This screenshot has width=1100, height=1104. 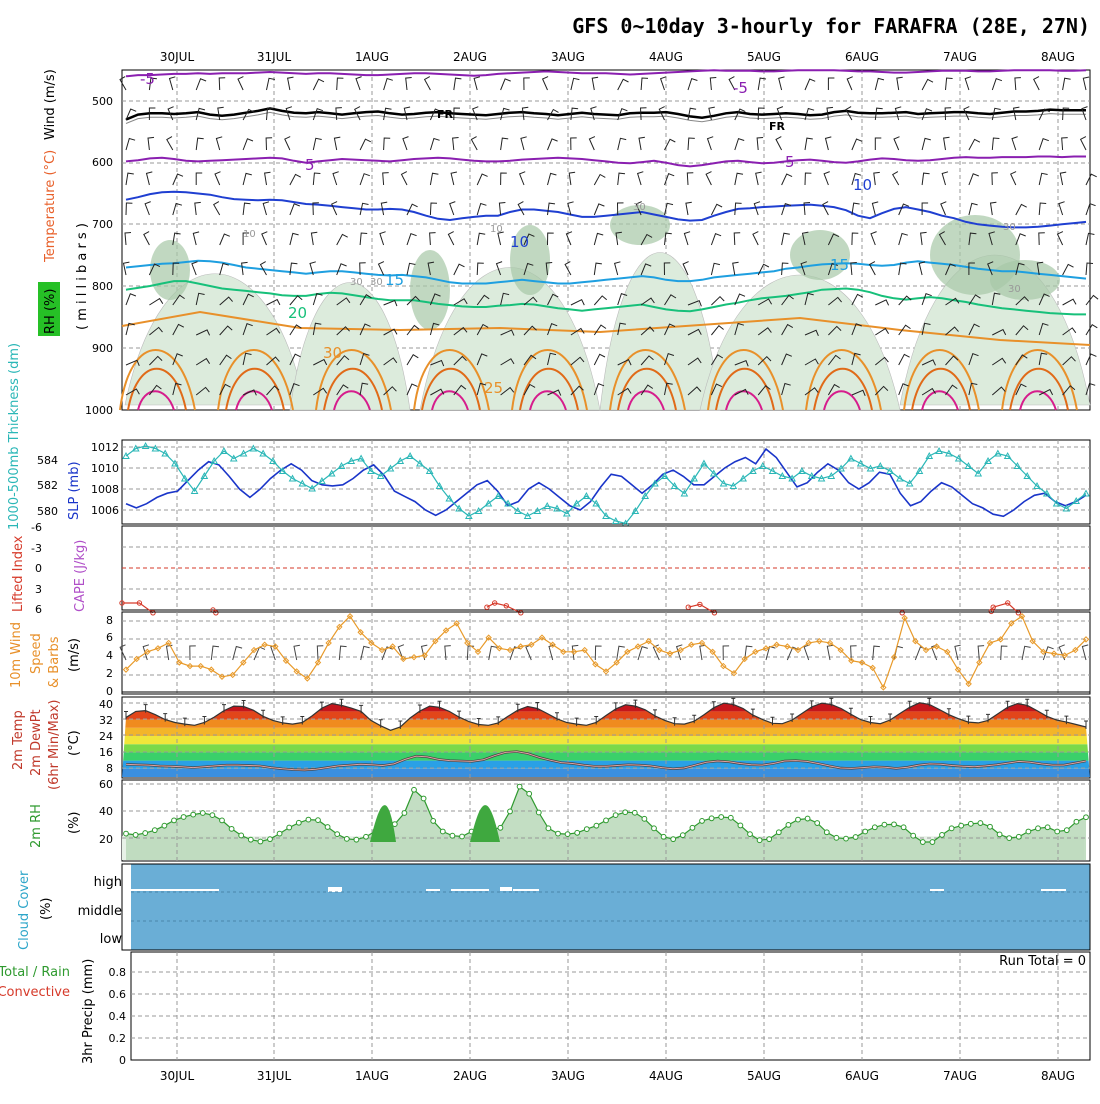 I want to click on rh2m-ticks: 20 40 60, so click(x=106, y=812).